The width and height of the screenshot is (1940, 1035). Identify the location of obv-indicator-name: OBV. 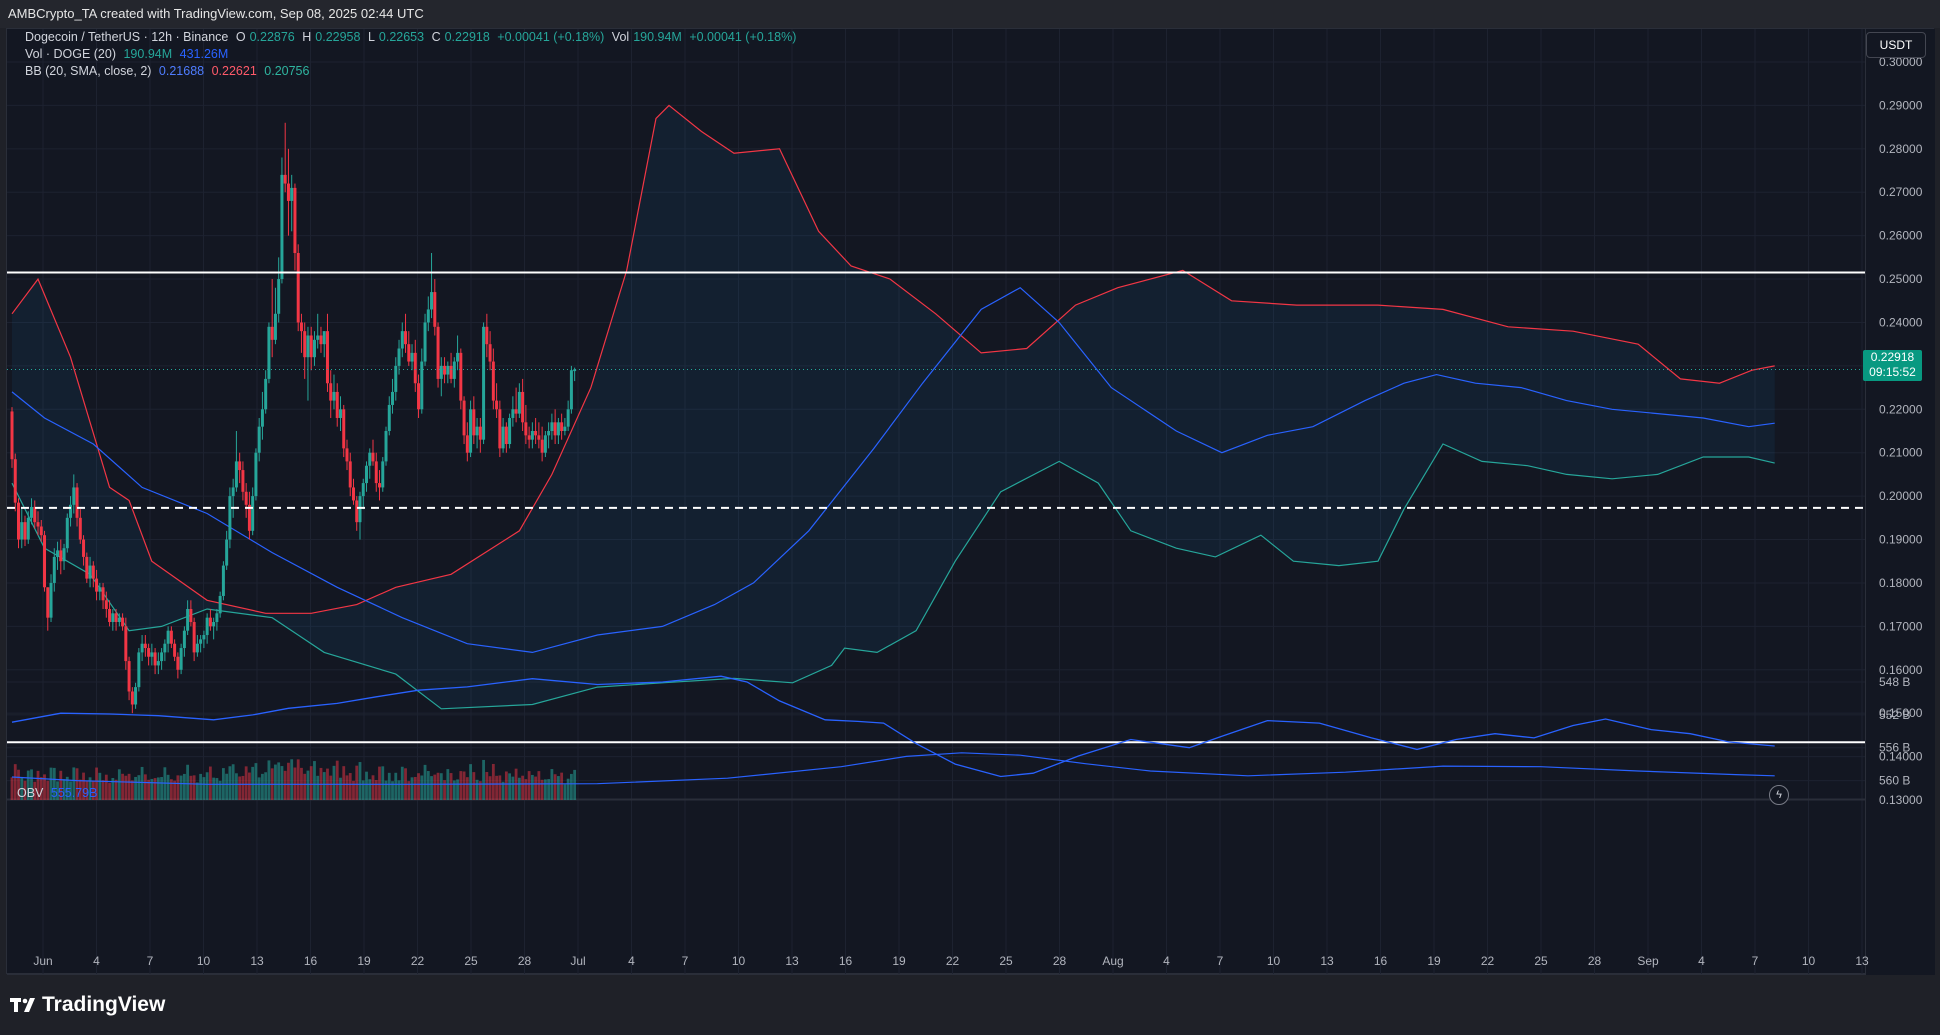
(30, 793).